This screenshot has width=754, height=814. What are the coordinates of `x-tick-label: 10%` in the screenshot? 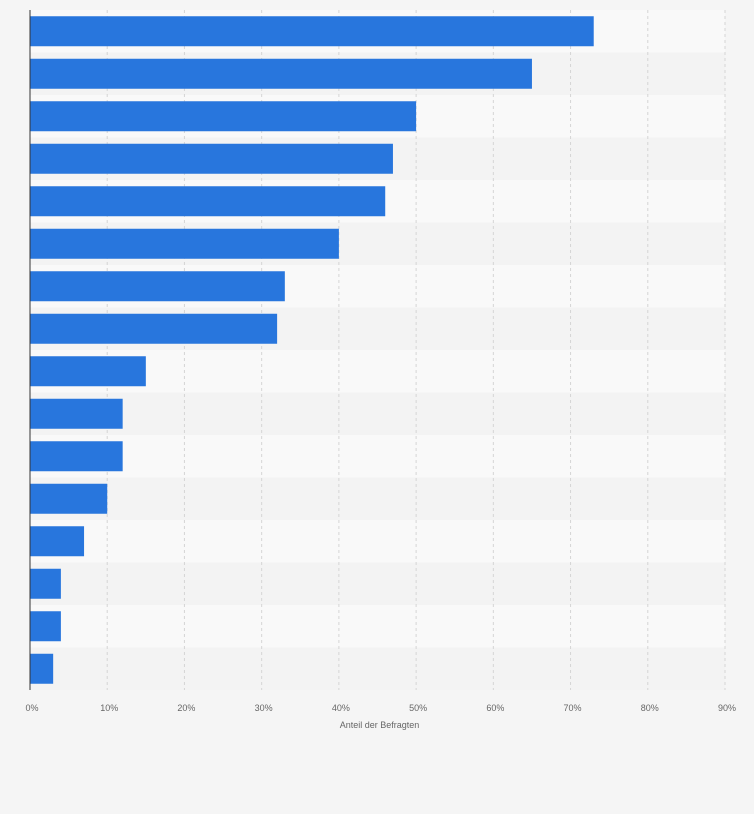 It's located at (109, 708).